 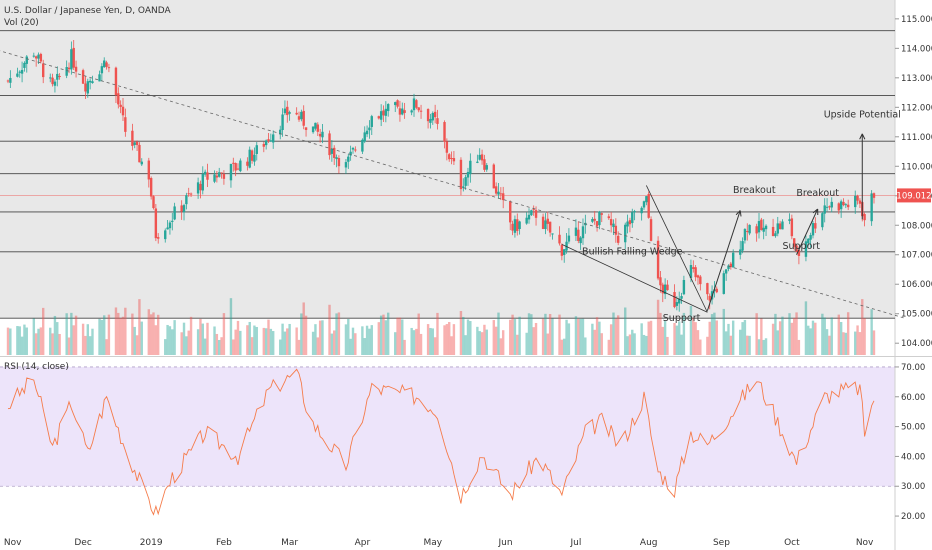 I want to click on time-tick-label: Apr, so click(x=363, y=543).